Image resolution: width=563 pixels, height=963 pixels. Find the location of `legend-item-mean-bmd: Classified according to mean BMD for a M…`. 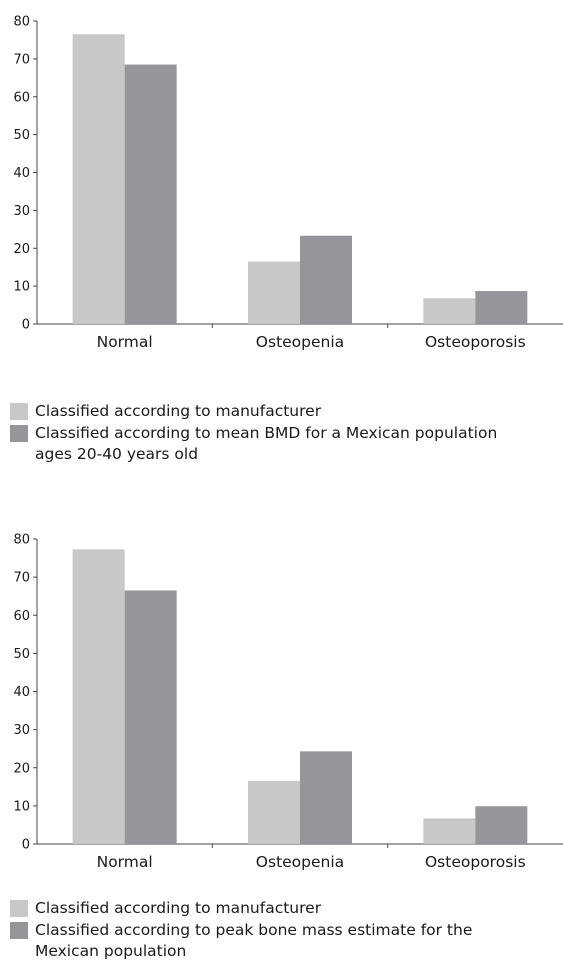

legend-item-mean-bmd: Classified according to mean BMD for a M… is located at coordinates (282, 444).